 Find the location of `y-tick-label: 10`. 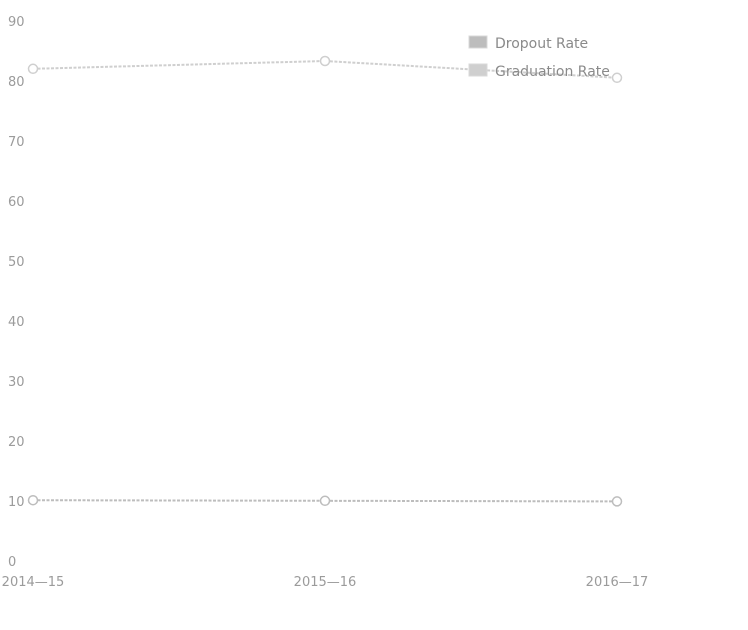

y-tick-label: 10 is located at coordinates (16, 502).